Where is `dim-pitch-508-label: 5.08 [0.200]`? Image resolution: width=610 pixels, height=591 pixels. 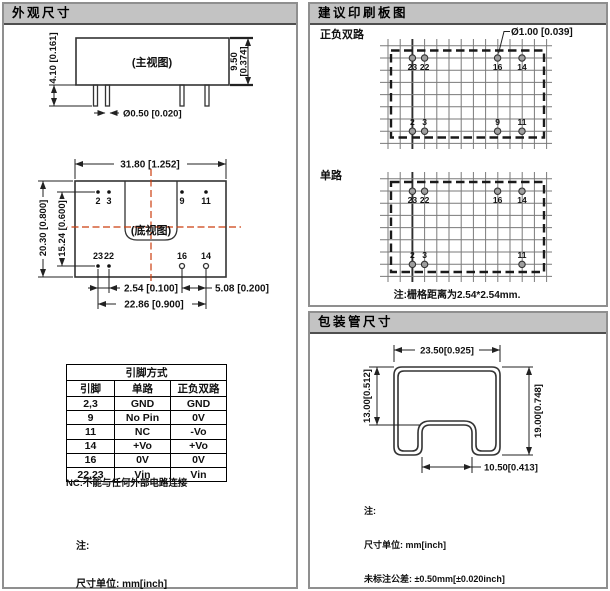 dim-pitch-508-label: 5.08 [0.200] is located at coordinates (242, 289).